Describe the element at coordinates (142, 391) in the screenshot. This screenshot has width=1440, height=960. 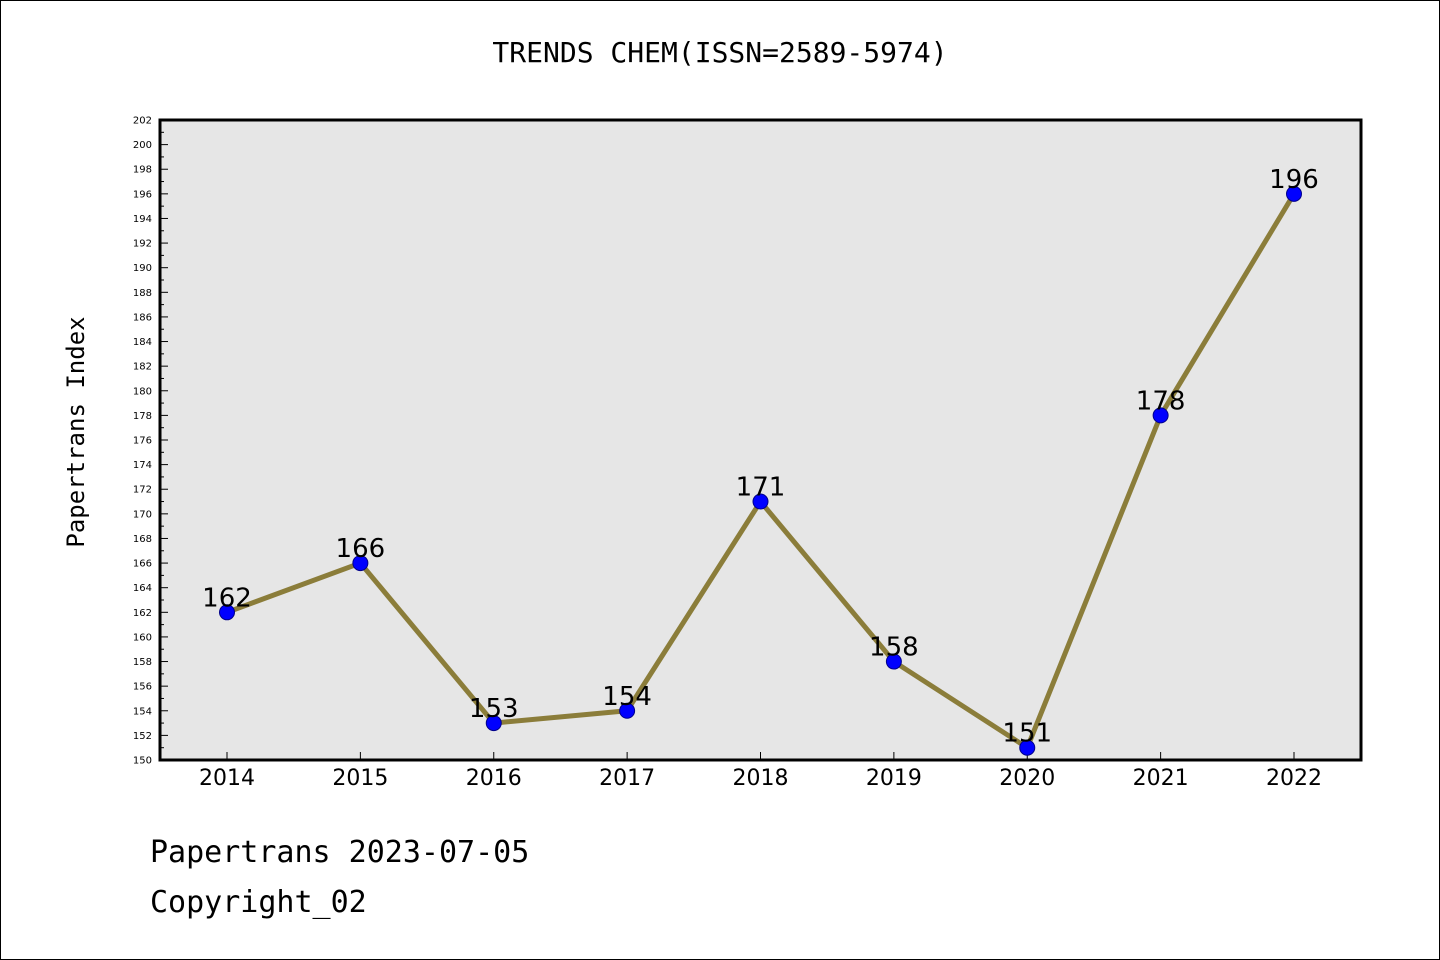
I see `y-tick-label: 180` at that location.